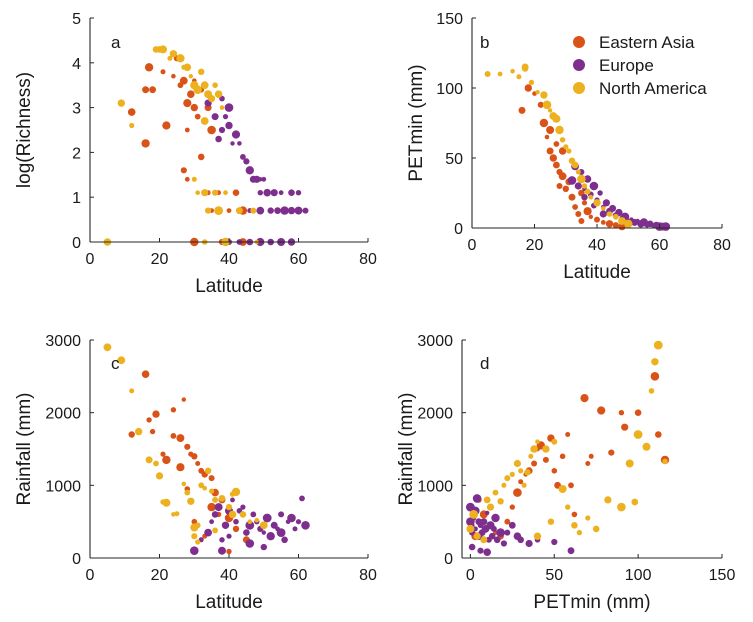 Image resolution: width=753 pixels, height=622 pixels. Describe the element at coordinates (368, 575) in the screenshot. I see `x-tick-label: 80` at that location.